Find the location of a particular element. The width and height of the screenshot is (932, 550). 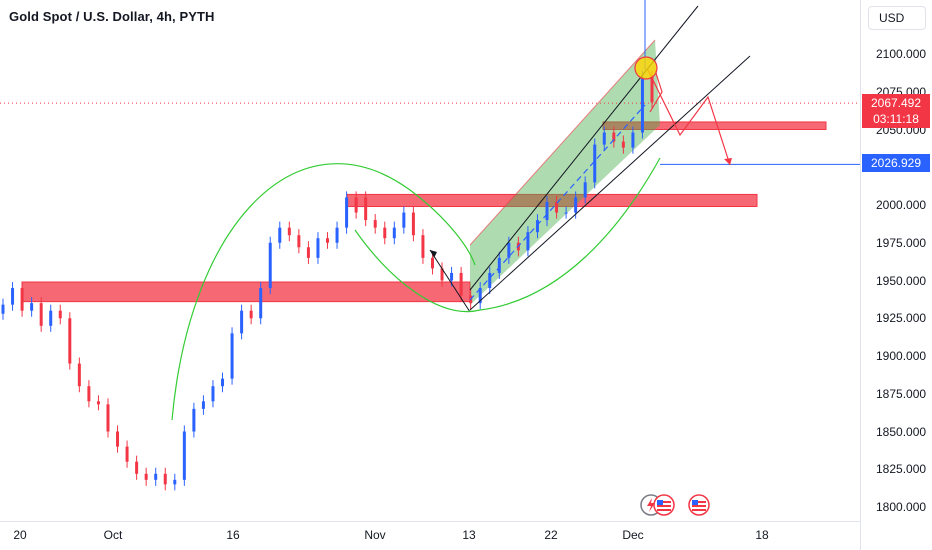

time-tick-label: Nov is located at coordinates (375, 535).